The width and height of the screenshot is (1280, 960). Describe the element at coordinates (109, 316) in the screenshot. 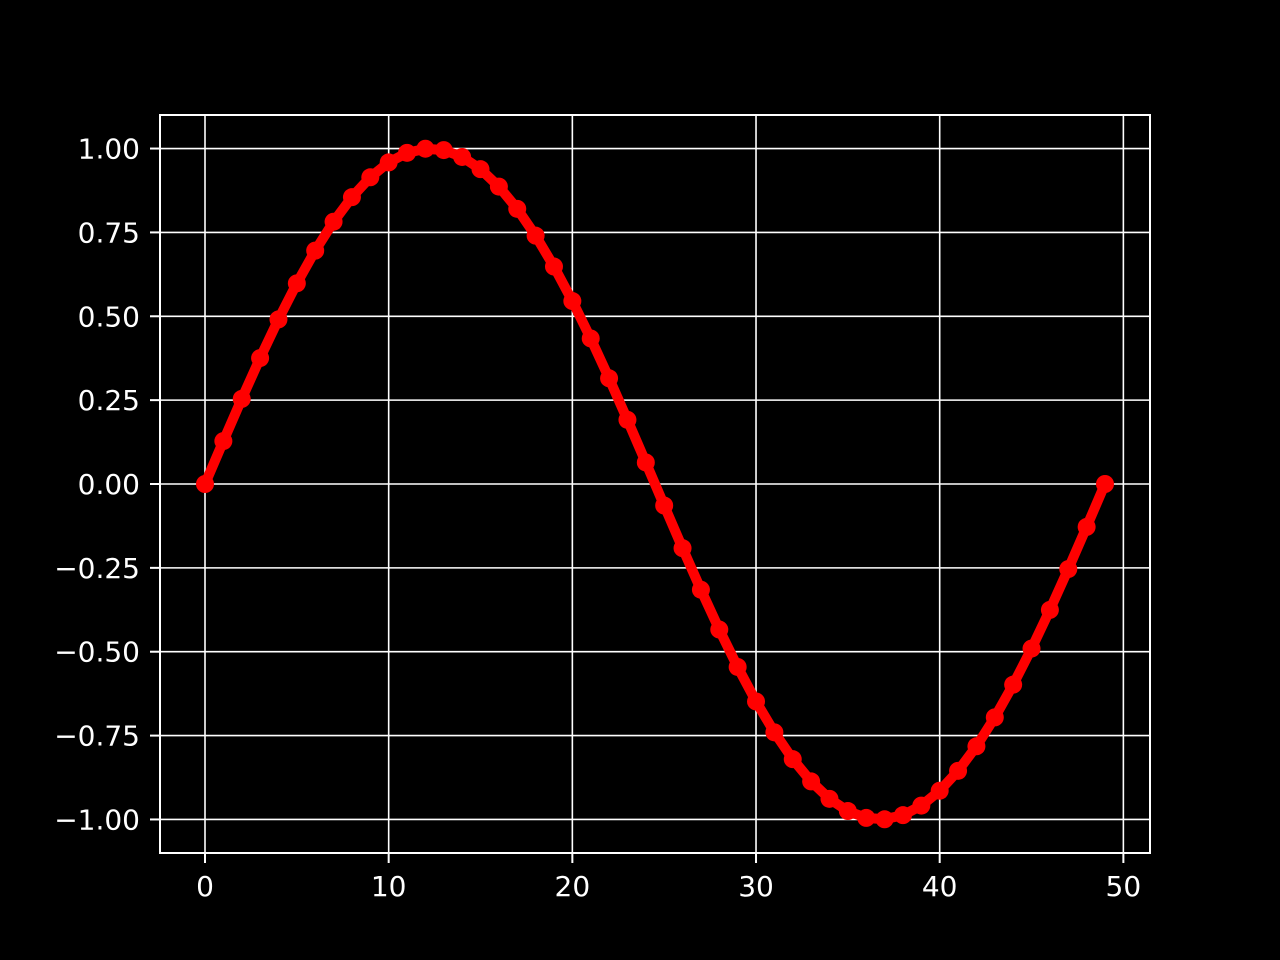

I see `y-tick-label: 0.50` at that location.